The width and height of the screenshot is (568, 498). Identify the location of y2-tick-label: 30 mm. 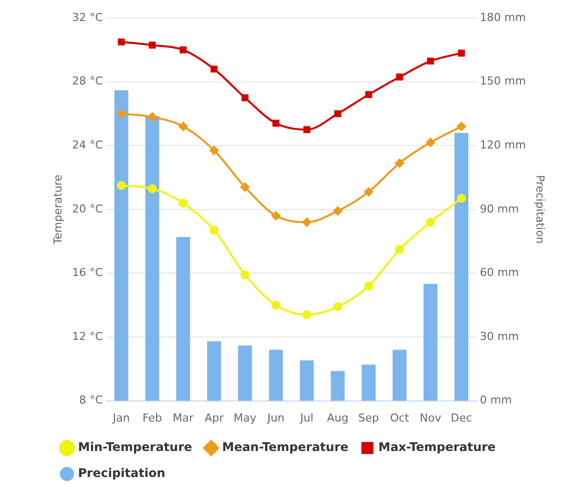
(499, 336).